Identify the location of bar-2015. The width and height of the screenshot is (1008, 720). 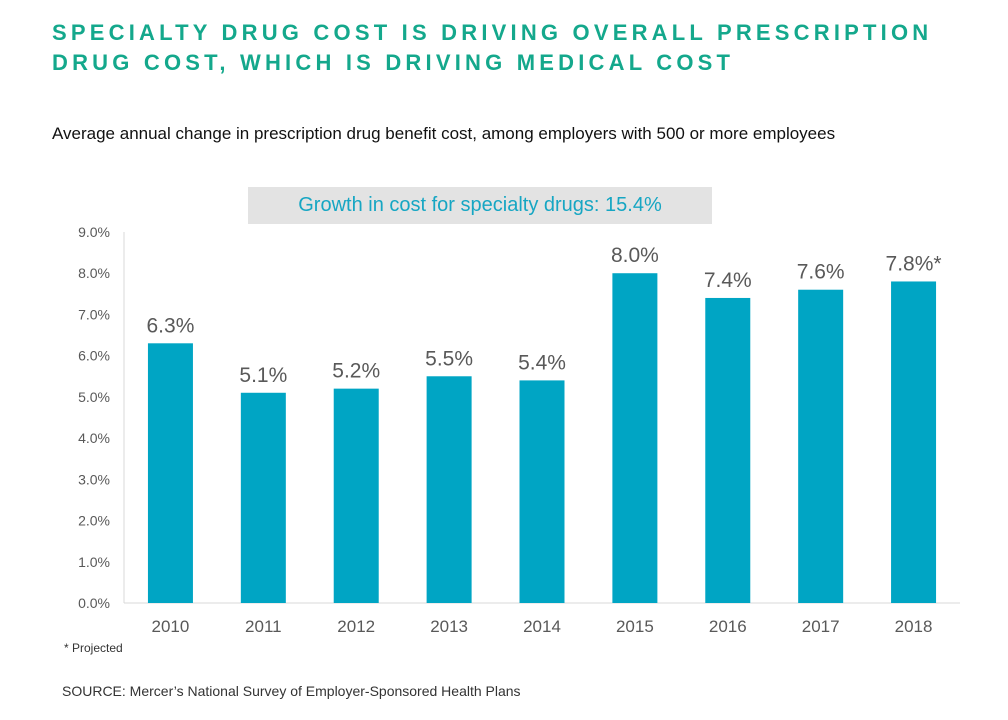
(635, 438).